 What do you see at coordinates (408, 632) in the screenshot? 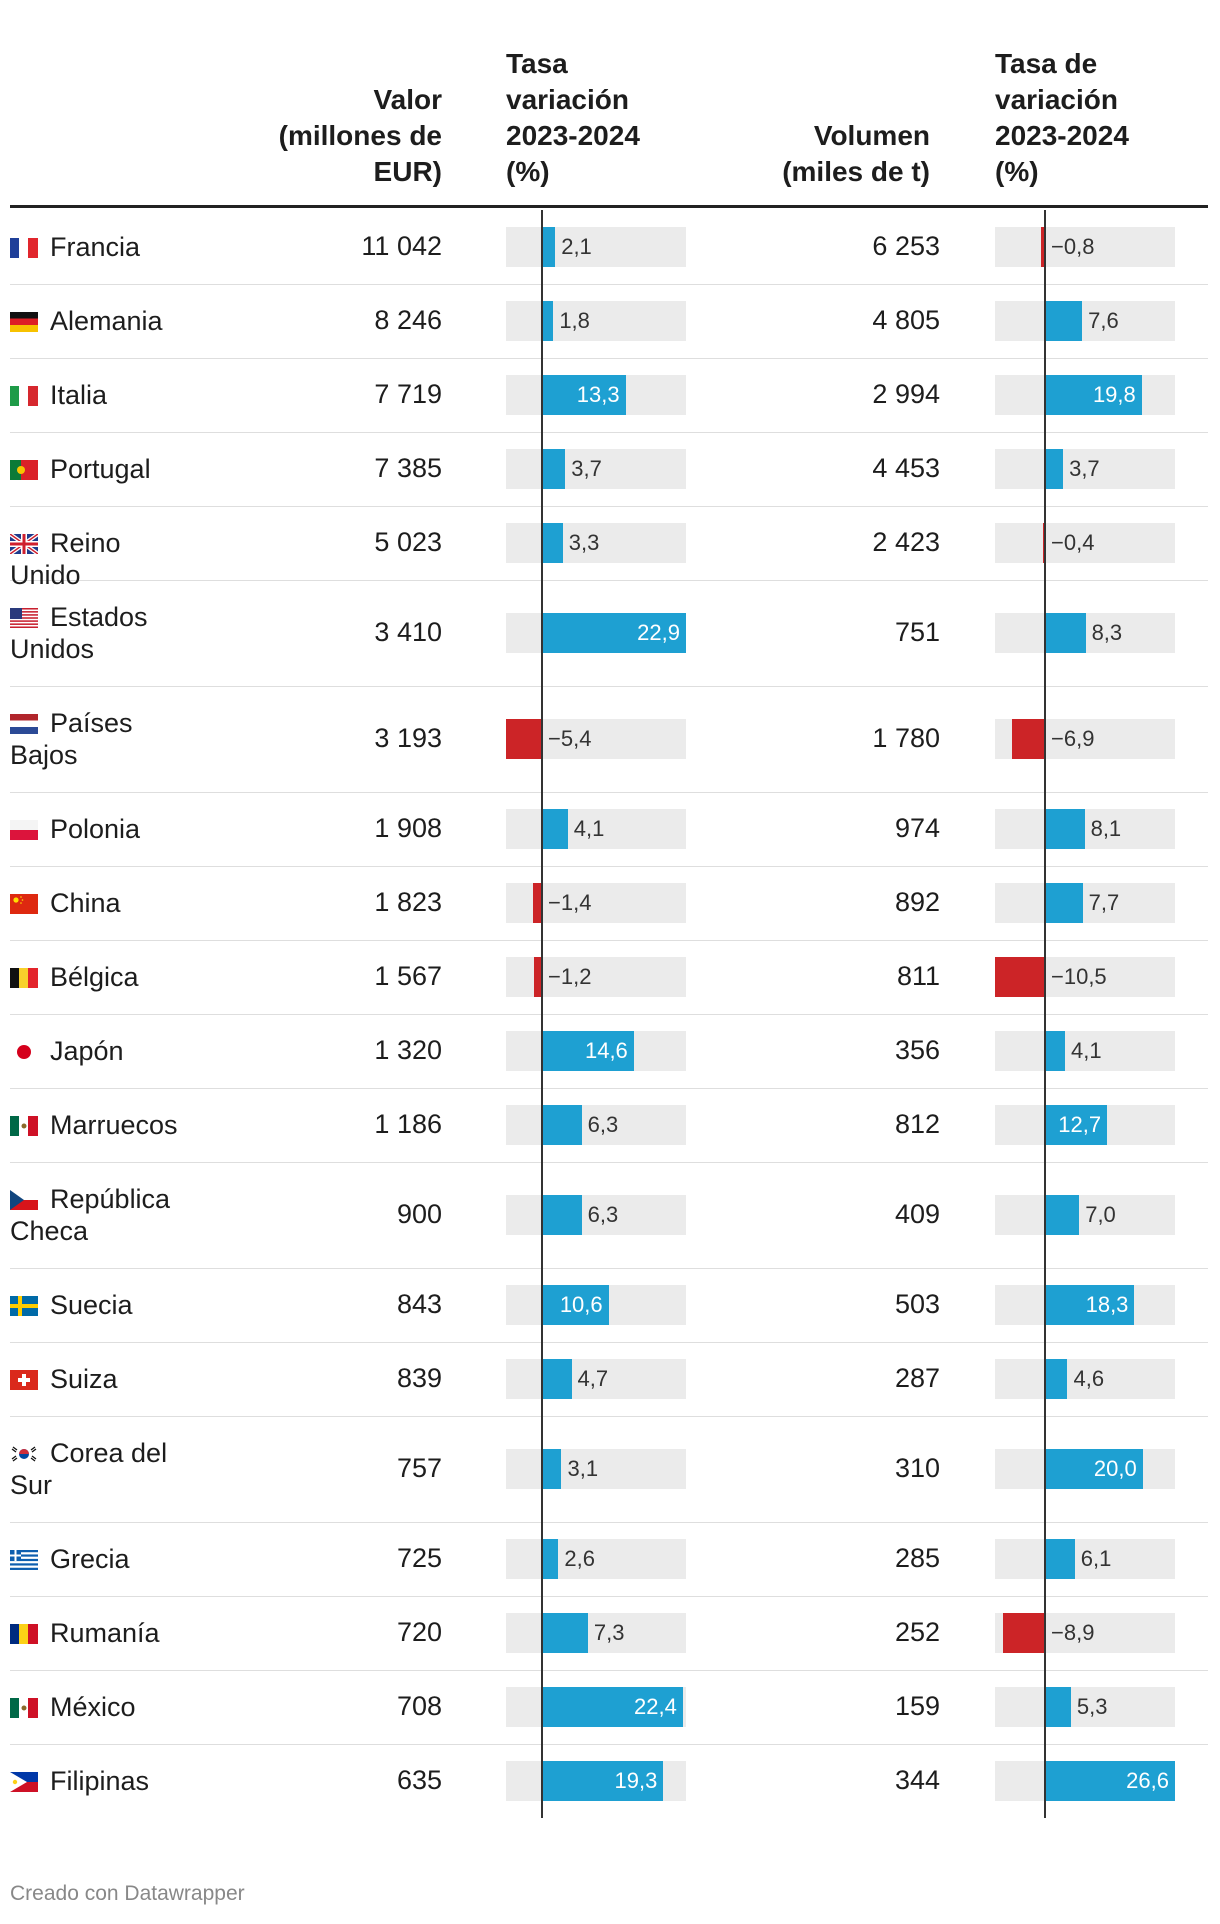
I see `valor-cell: 3 410` at bounding box center [408, 632].